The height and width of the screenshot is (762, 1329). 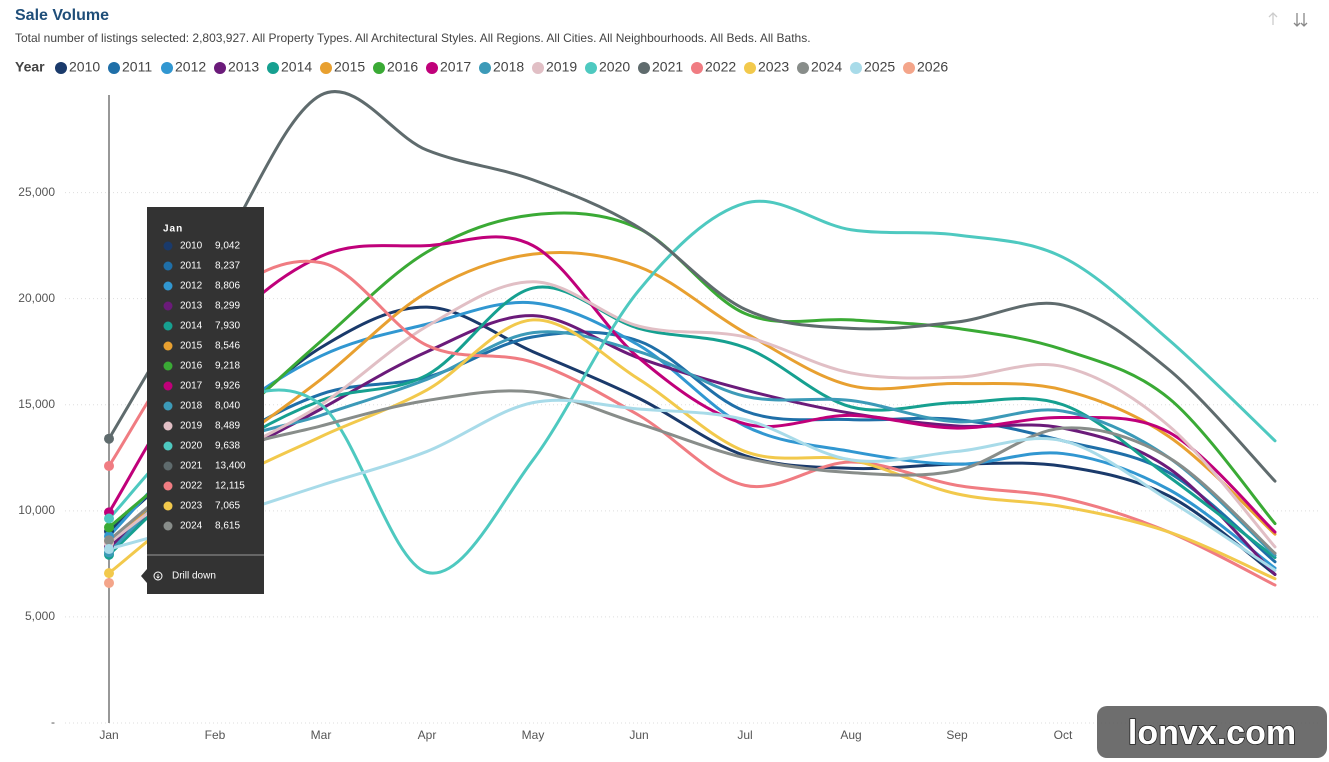 I want to click on x-tick-label: Aug, so click(x=850, y=735).